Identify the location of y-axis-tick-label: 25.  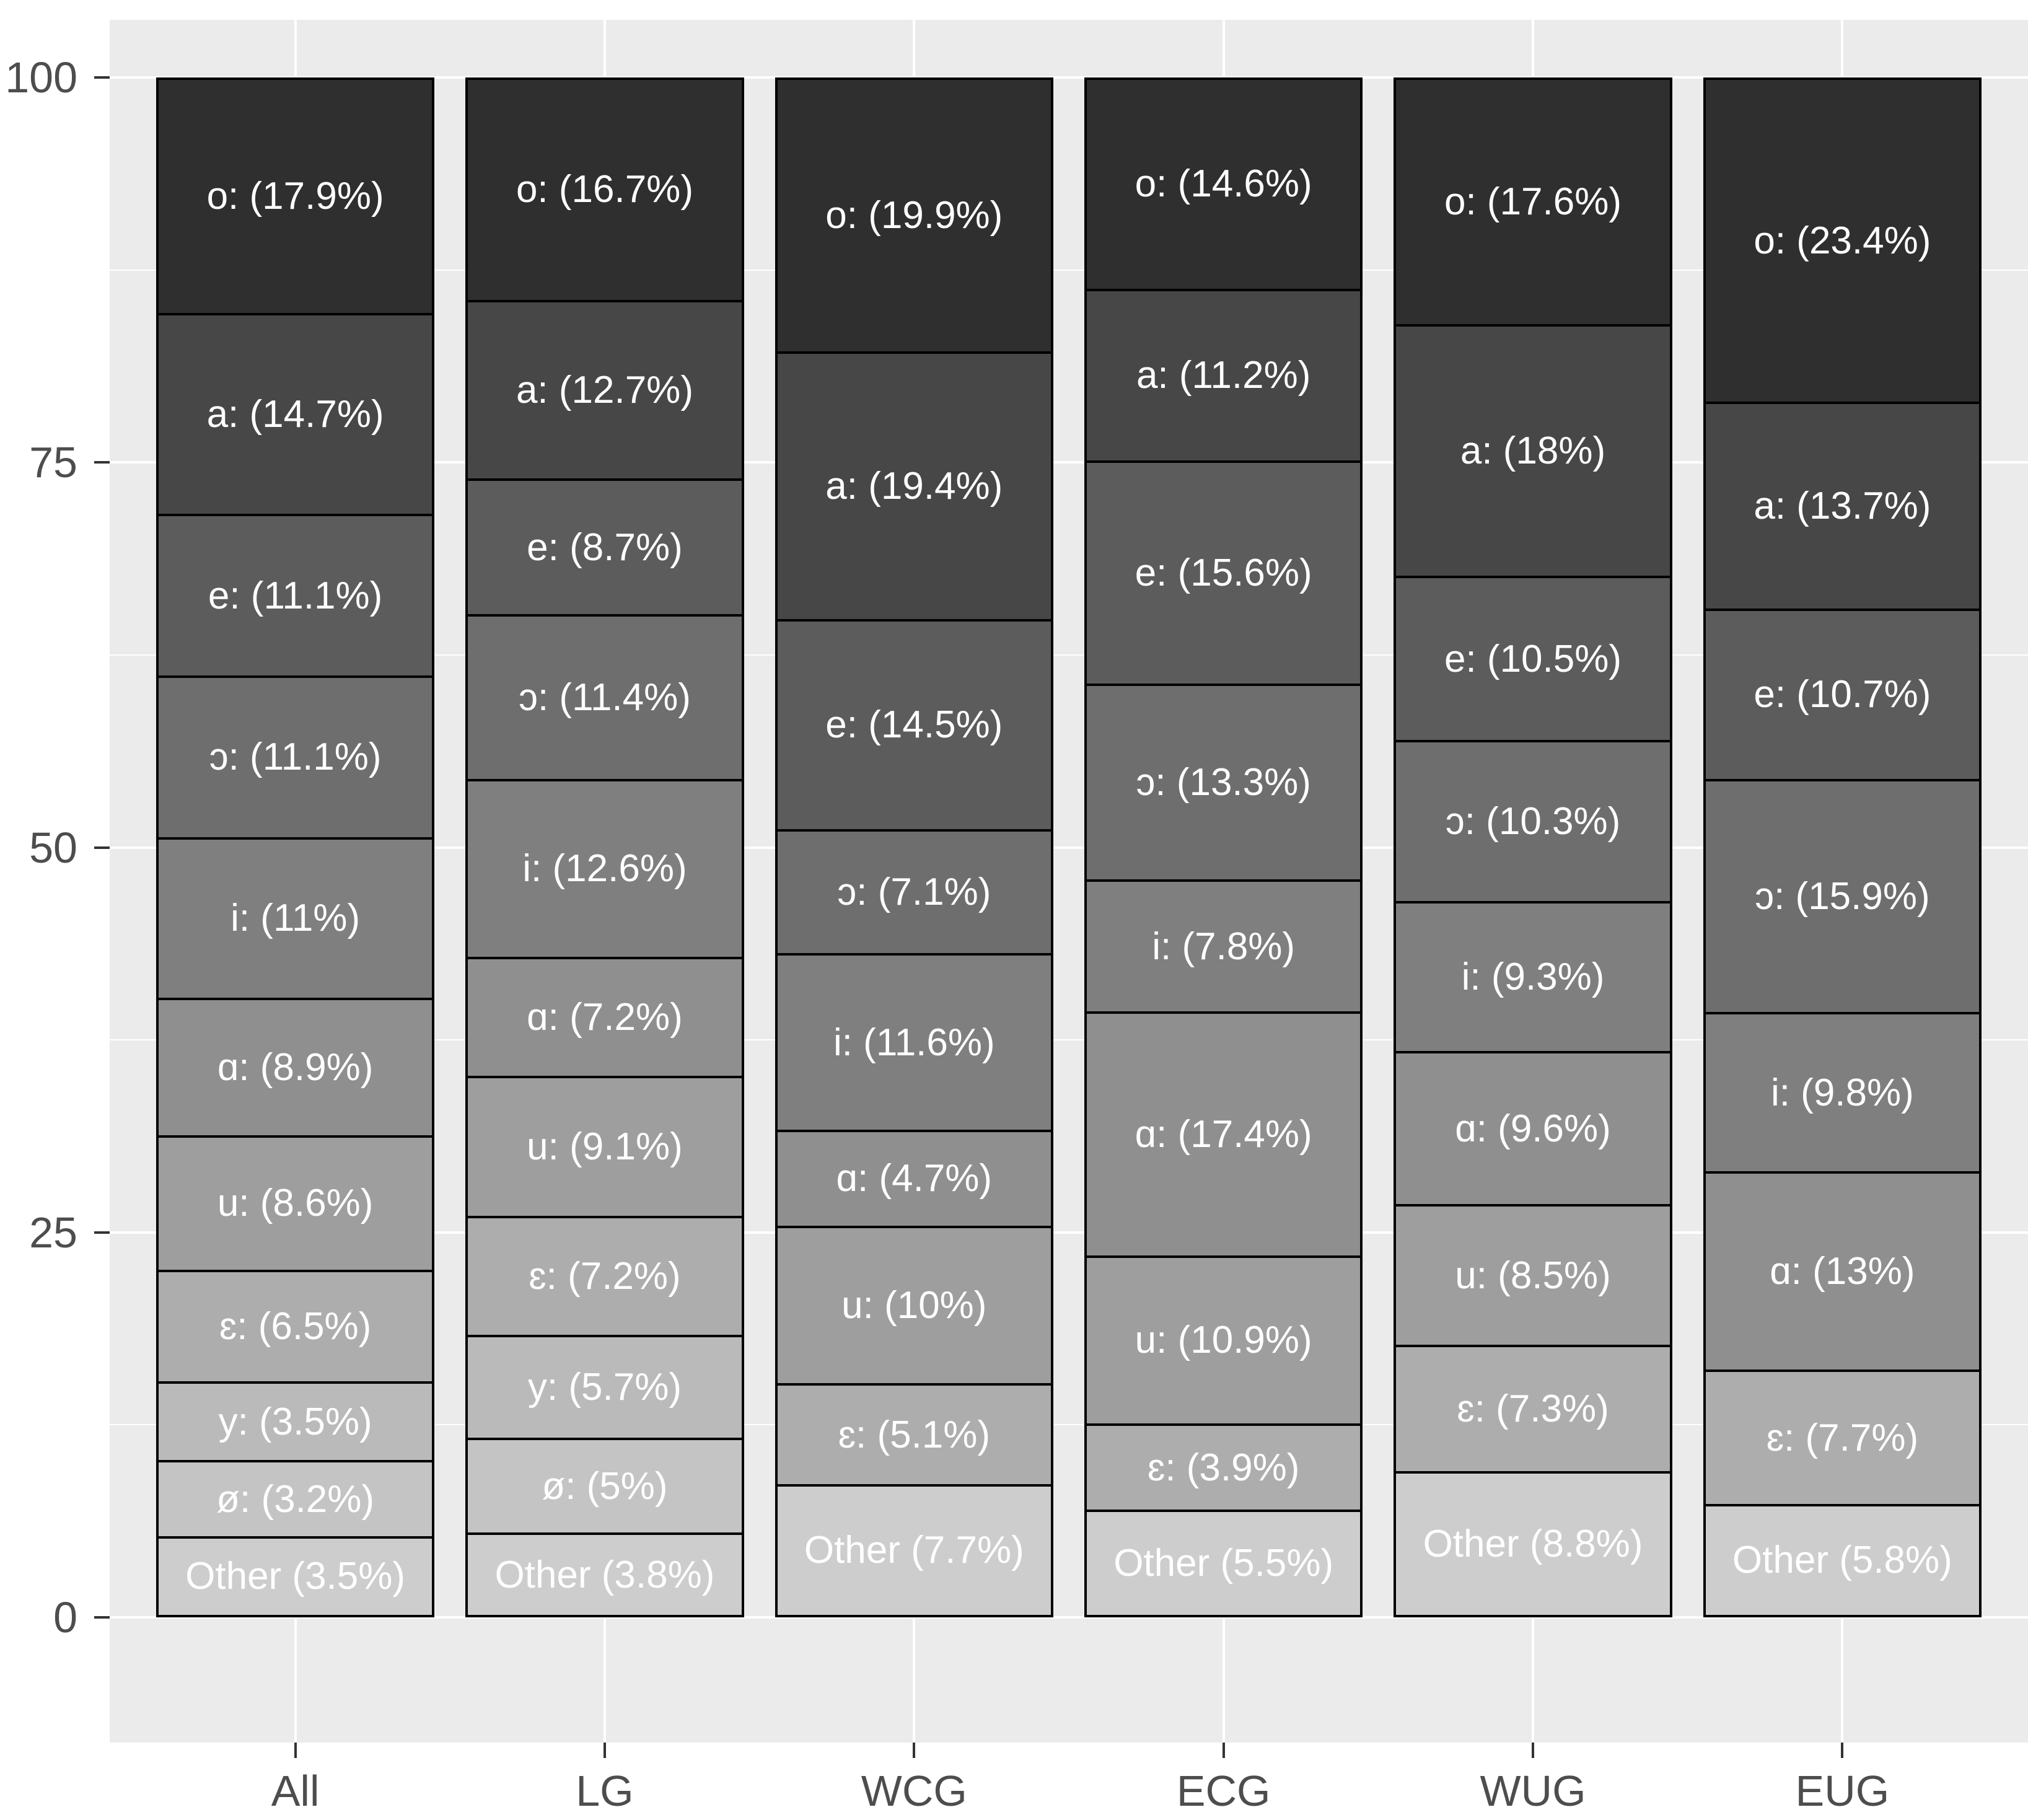
(53, 1232).